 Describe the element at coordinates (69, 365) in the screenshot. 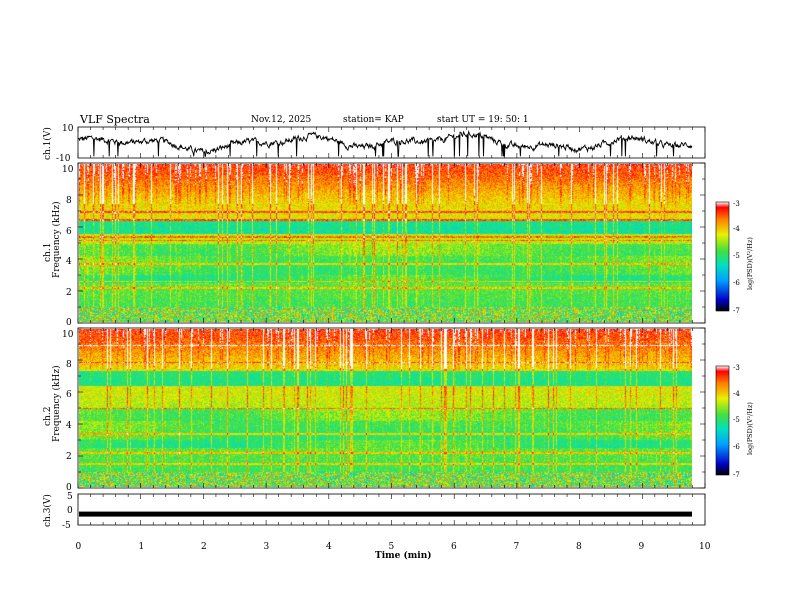

I see `ch2-ytick-8: 8` at that location.